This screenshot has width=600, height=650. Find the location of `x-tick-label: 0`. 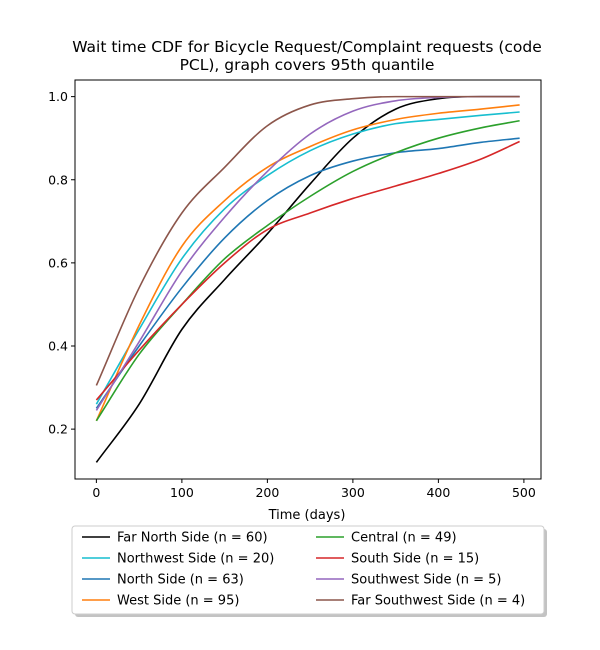

x-tick-label: 0 is located at coordinates (96, 492).